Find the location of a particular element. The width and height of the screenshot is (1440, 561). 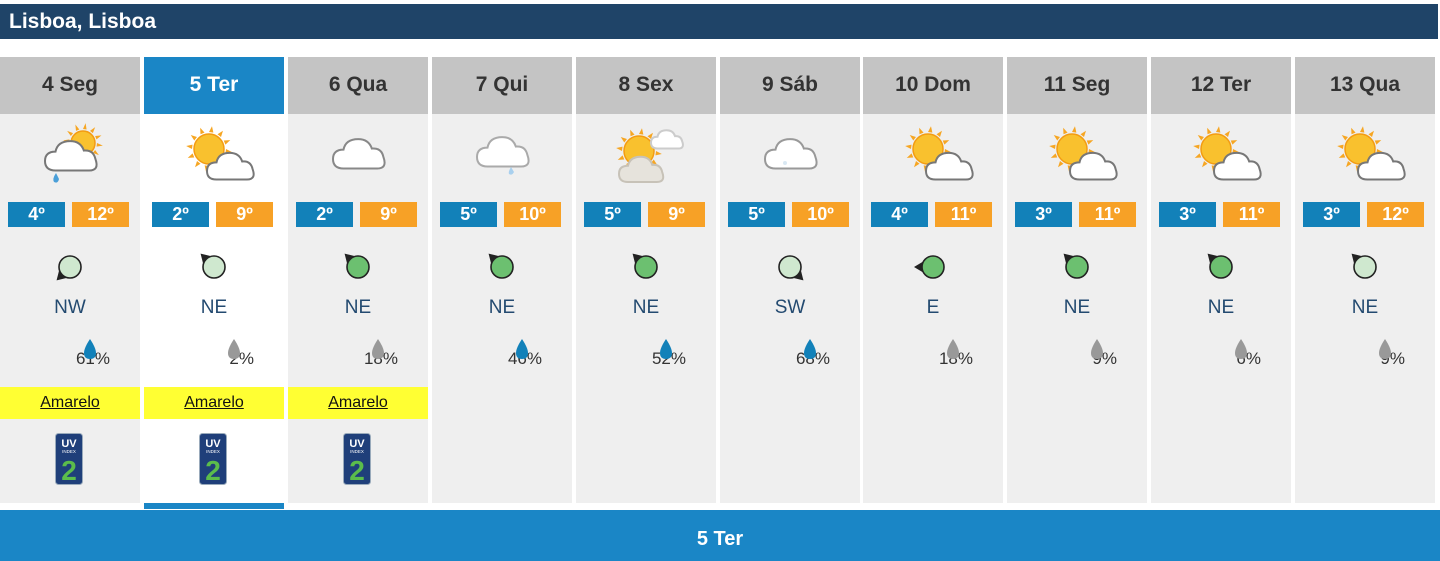

rain-percent: 68% is located at coordinates (812, 358).